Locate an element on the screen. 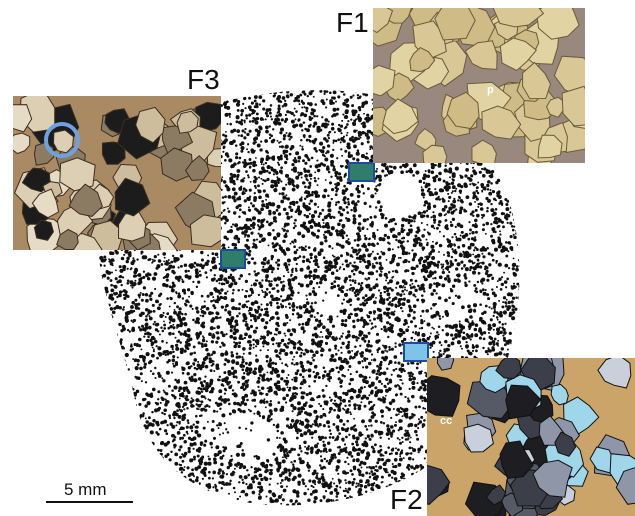 Image resolution: width=635 pixels, height=516 pixels. f1-location-marker is located at coordinates (361, 172).